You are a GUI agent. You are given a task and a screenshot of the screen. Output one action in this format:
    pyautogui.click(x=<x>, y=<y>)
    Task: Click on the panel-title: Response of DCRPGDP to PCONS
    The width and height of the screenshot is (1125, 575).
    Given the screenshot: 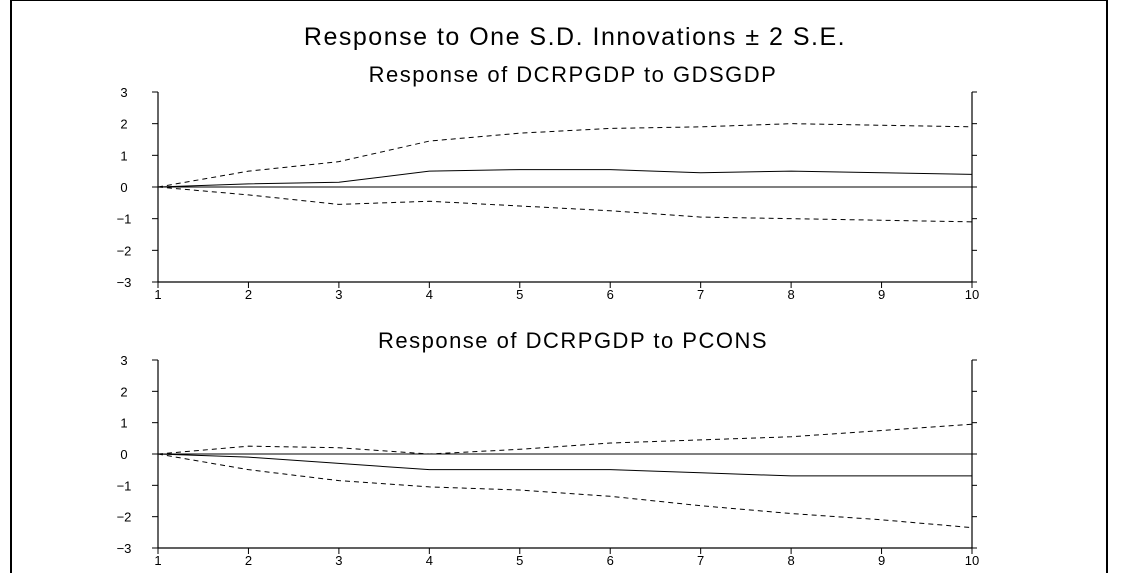 What is the action you would take?
    pyautogui.click(x=573, y=340)
    